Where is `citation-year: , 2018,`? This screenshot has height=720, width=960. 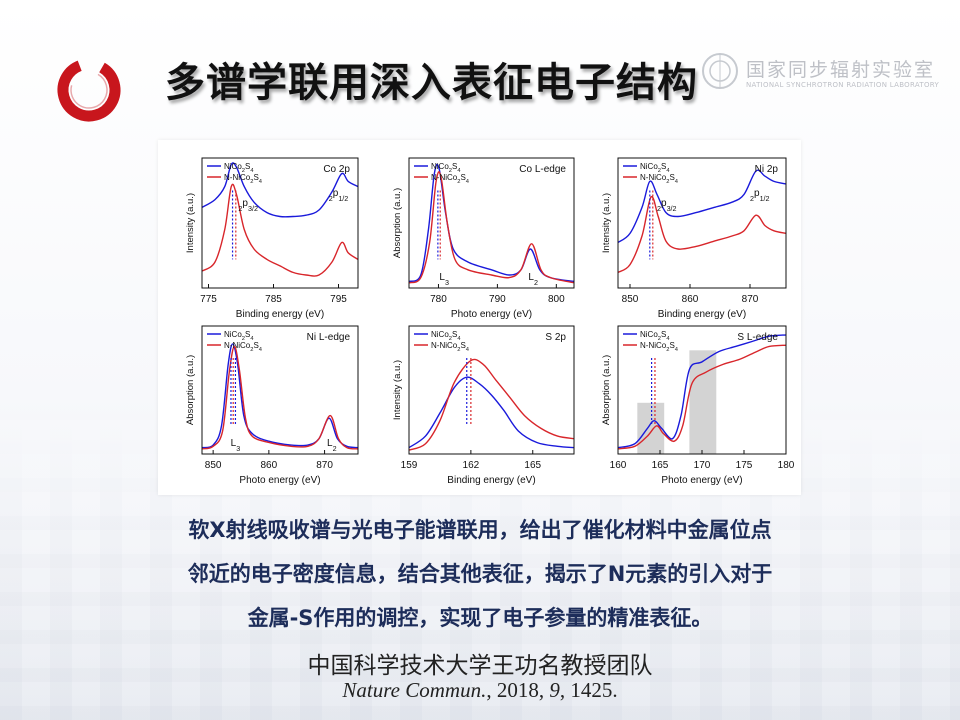
citation-year: , 2018, is located at coordinates (518, 690).